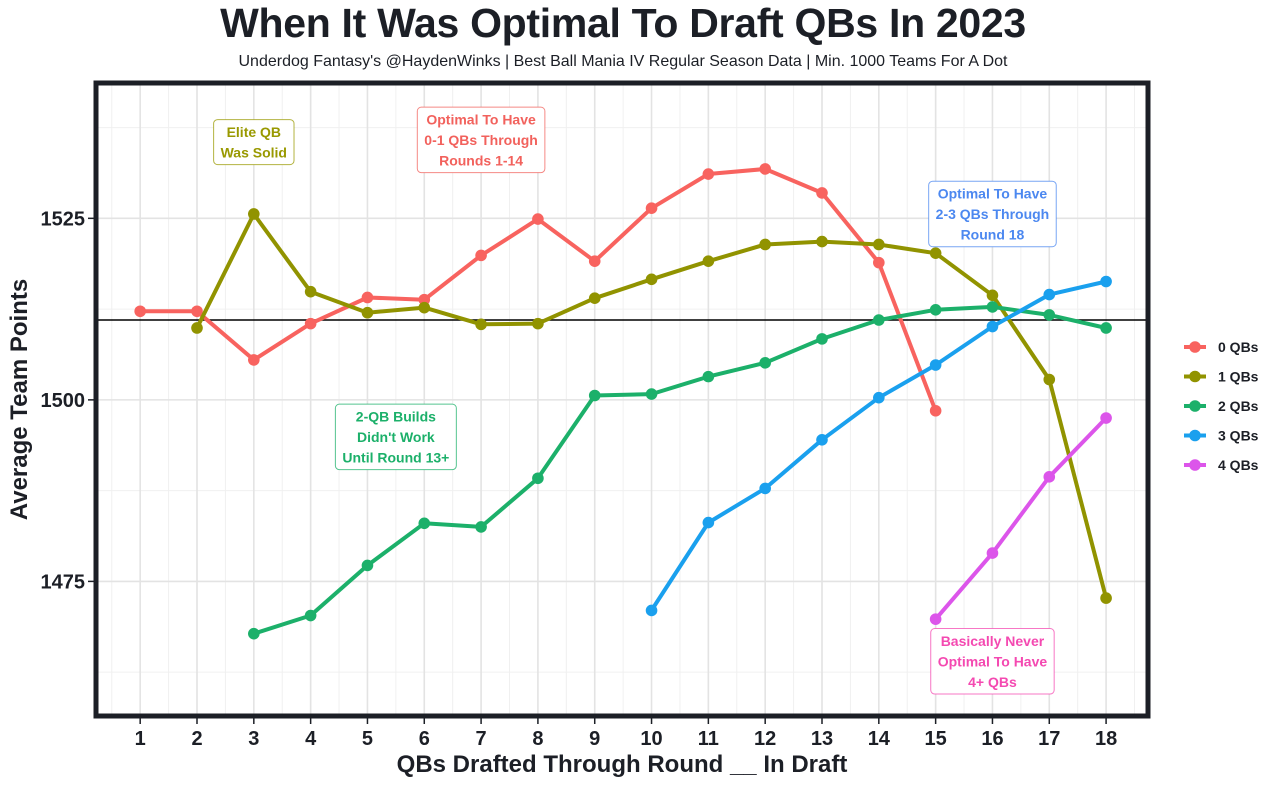 This screenshot has height=785, width=1280. What do you see at coordinates (594, 739) in the screenshot?
I see `x-tick-label: 9` at bounding box center [594, 739].